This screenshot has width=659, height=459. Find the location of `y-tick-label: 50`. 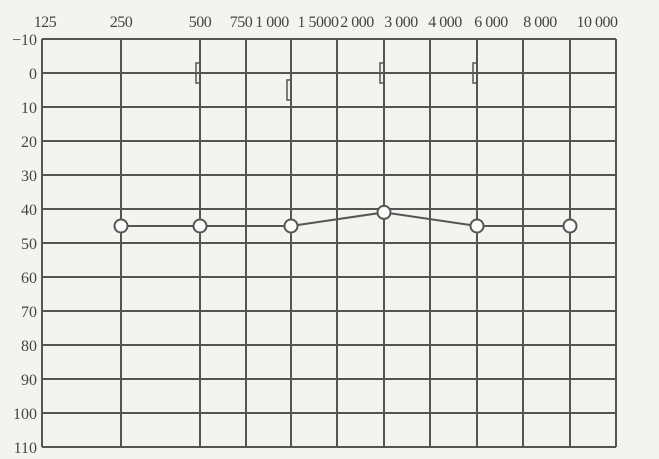

y-tick-label: 50 is located at coordinates (29, 244).